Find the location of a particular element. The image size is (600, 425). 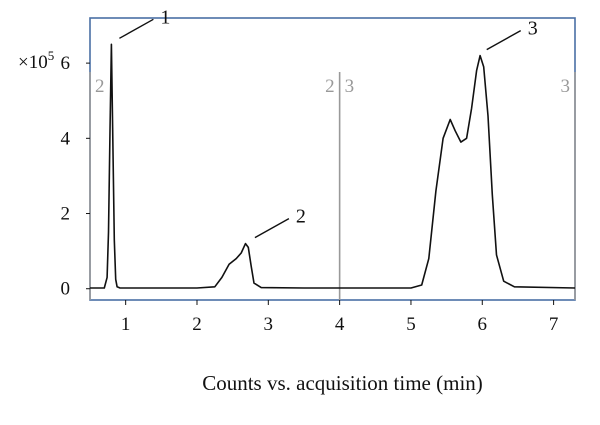

x-tick-label-6: 6 is located at coordinates (483, 324).